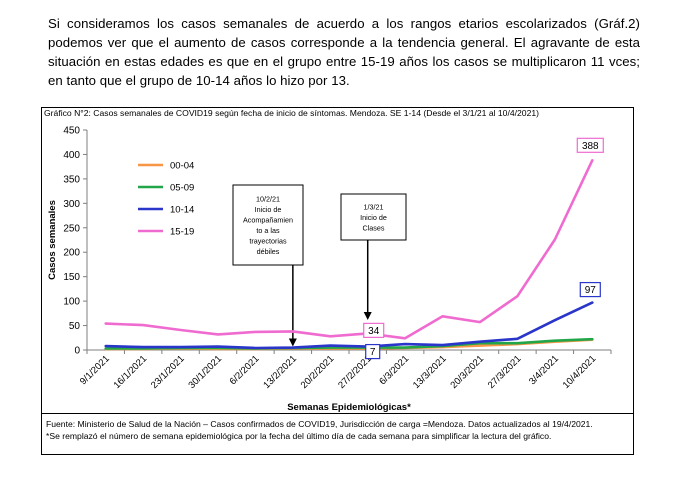  Describe the element at coordinates (318, 372) in the screenshot. I see `x-tick-label: 20/2/2021` at that location.